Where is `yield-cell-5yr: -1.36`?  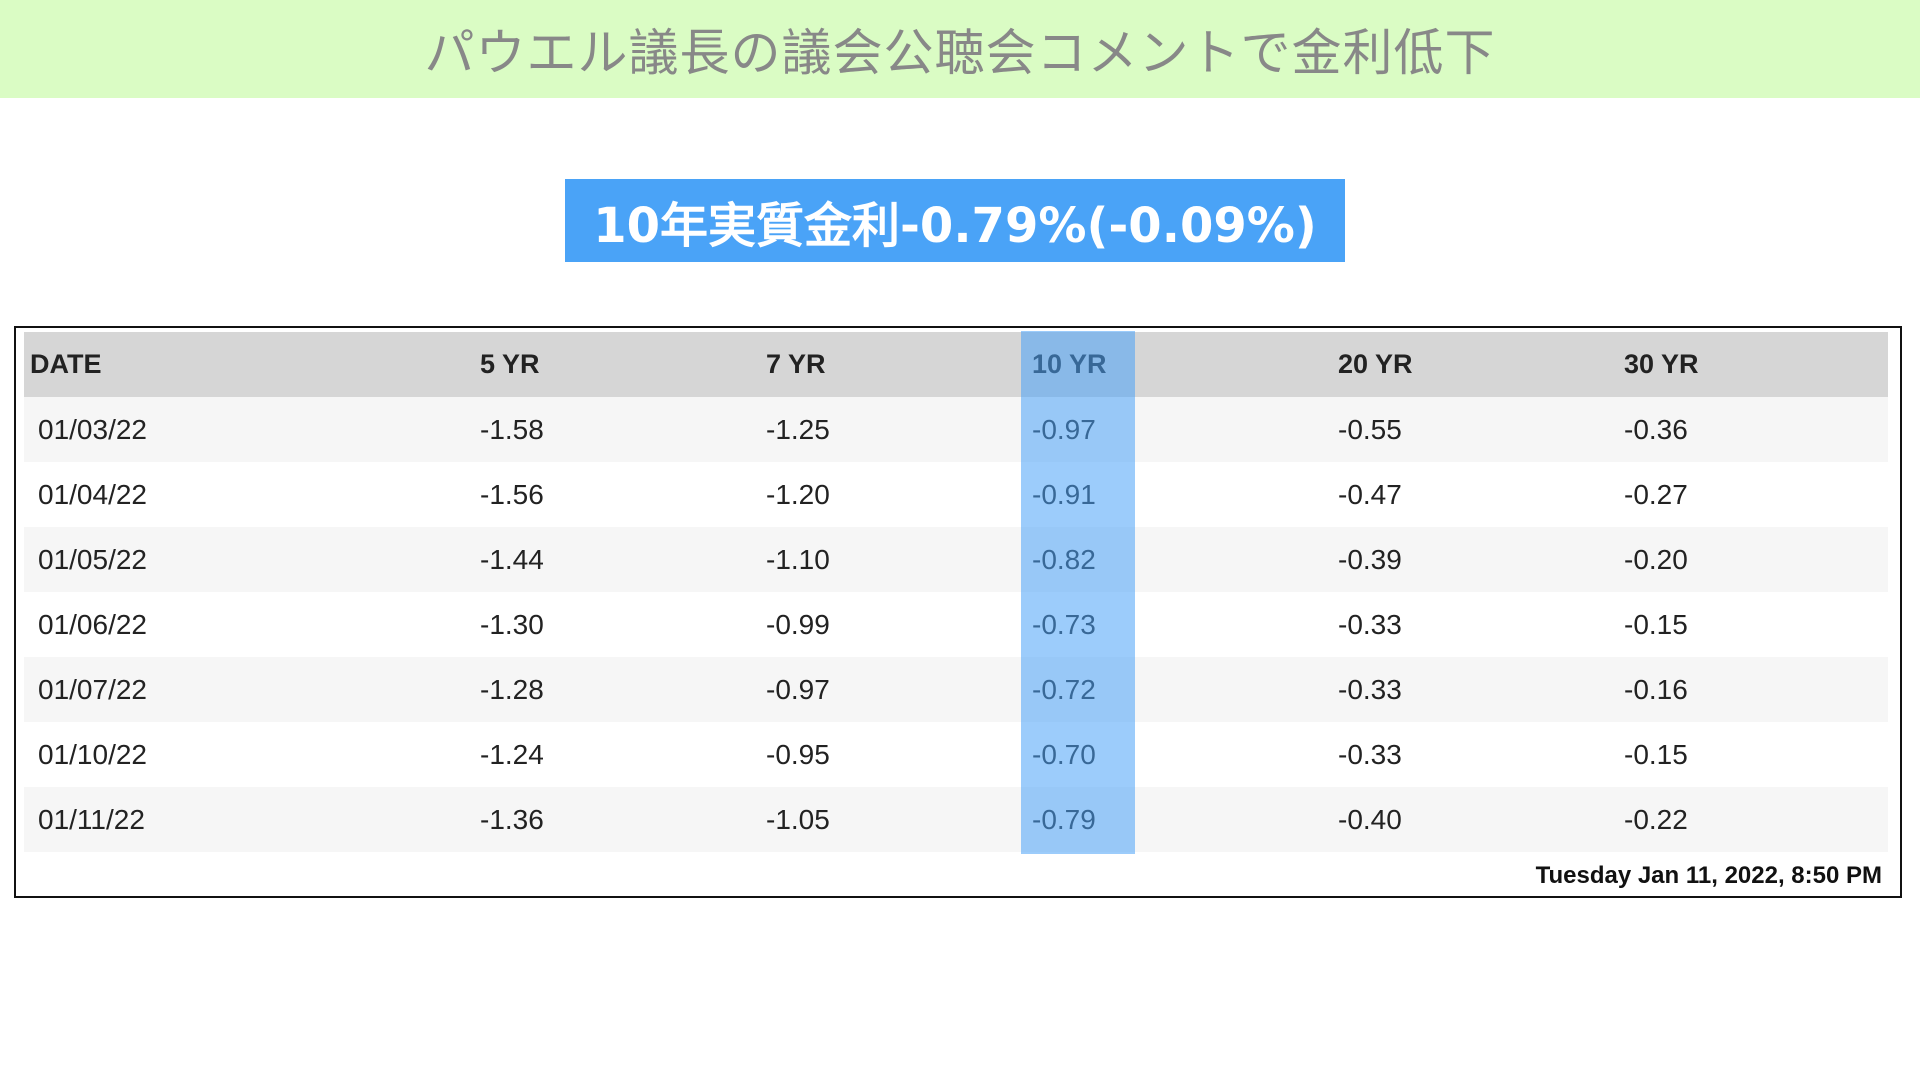 yield-cell-5yr: -1.36 is located at coordinates (512, 819).